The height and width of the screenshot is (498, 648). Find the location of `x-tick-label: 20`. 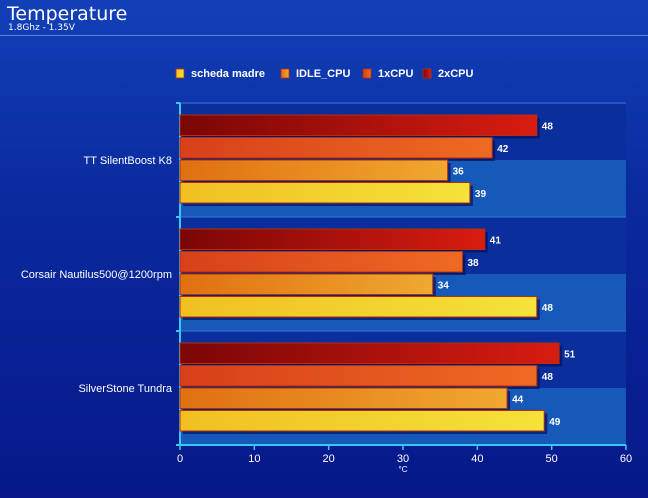

x-tick-label: 20 is located at coordinates (329, 459).